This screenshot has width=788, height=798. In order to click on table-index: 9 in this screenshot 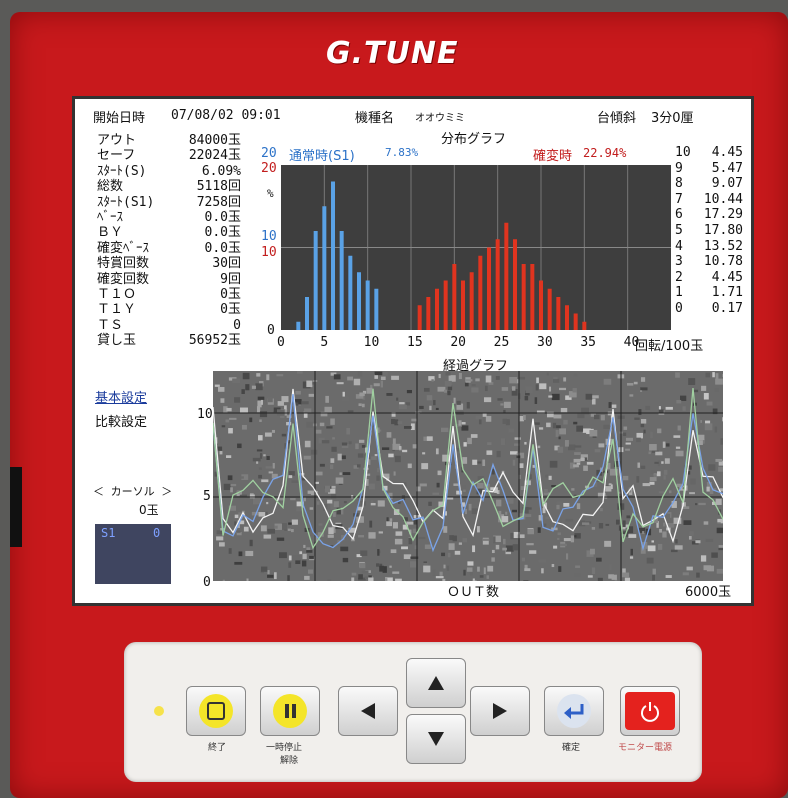, I will do `click(679, 168)`.